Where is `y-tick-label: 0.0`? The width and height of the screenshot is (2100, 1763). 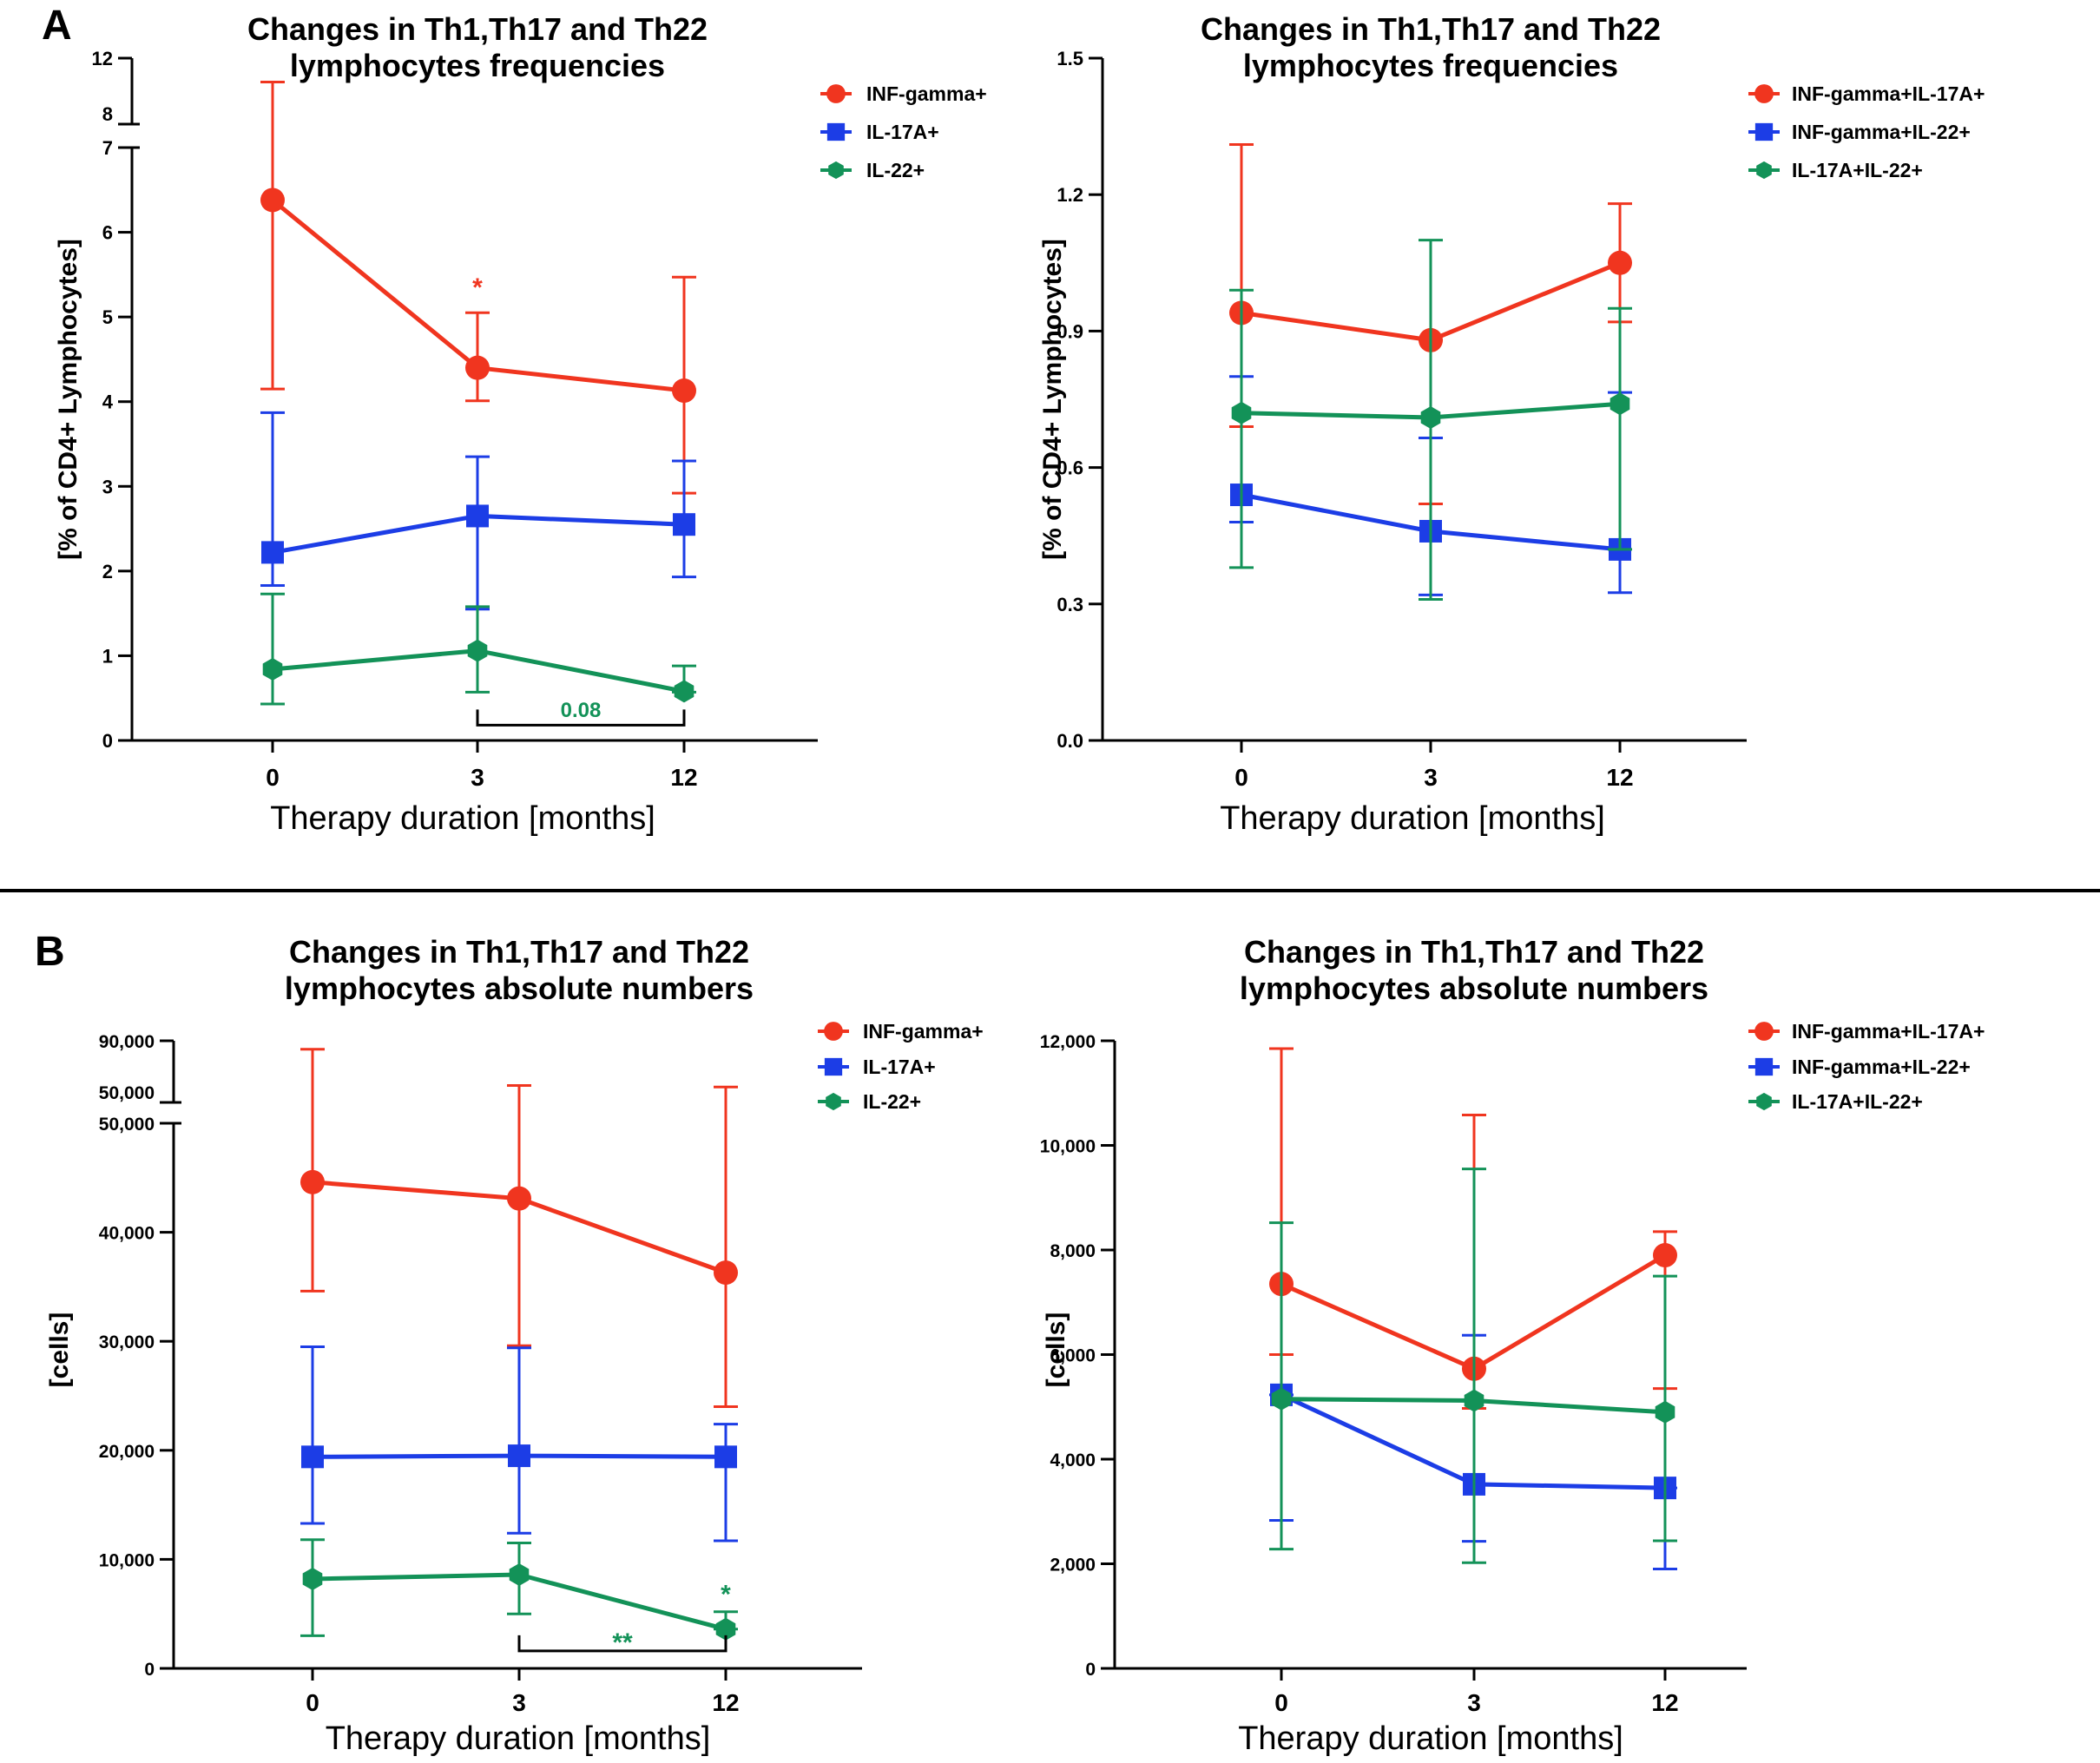
y-tick-label: 0.0 is located at coordinates (1070, 741).